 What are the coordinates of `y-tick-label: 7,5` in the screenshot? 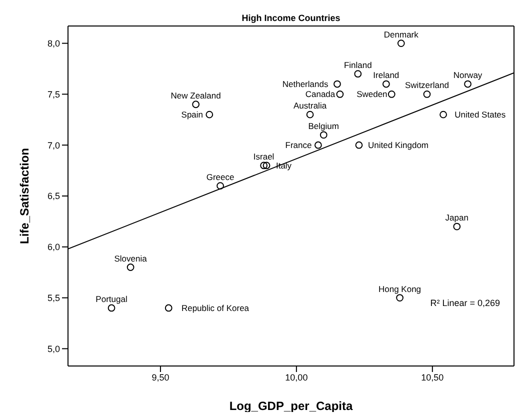 It's located at (53, 94).